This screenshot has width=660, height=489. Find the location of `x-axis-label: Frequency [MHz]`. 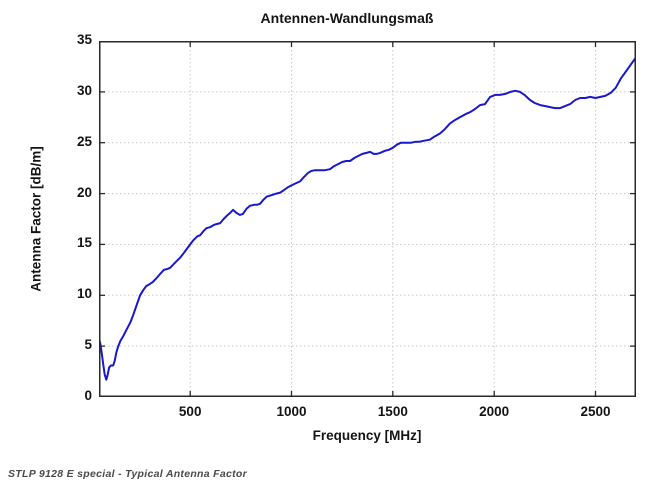

x-axis-label: Frequency [MHz] is located at coordinates (367, 435).